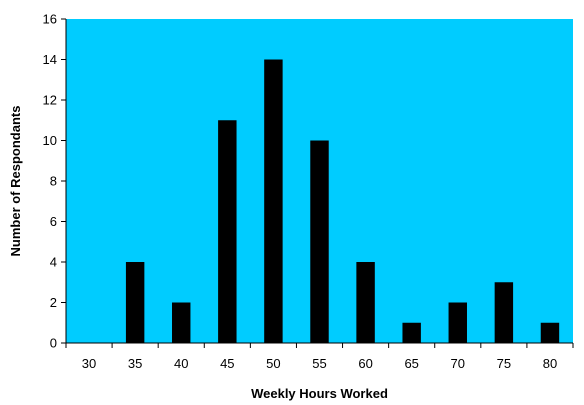 The height and width of the screenshot is (405, 584). I want to click on y-tick-label: 2, so click(53, 302).